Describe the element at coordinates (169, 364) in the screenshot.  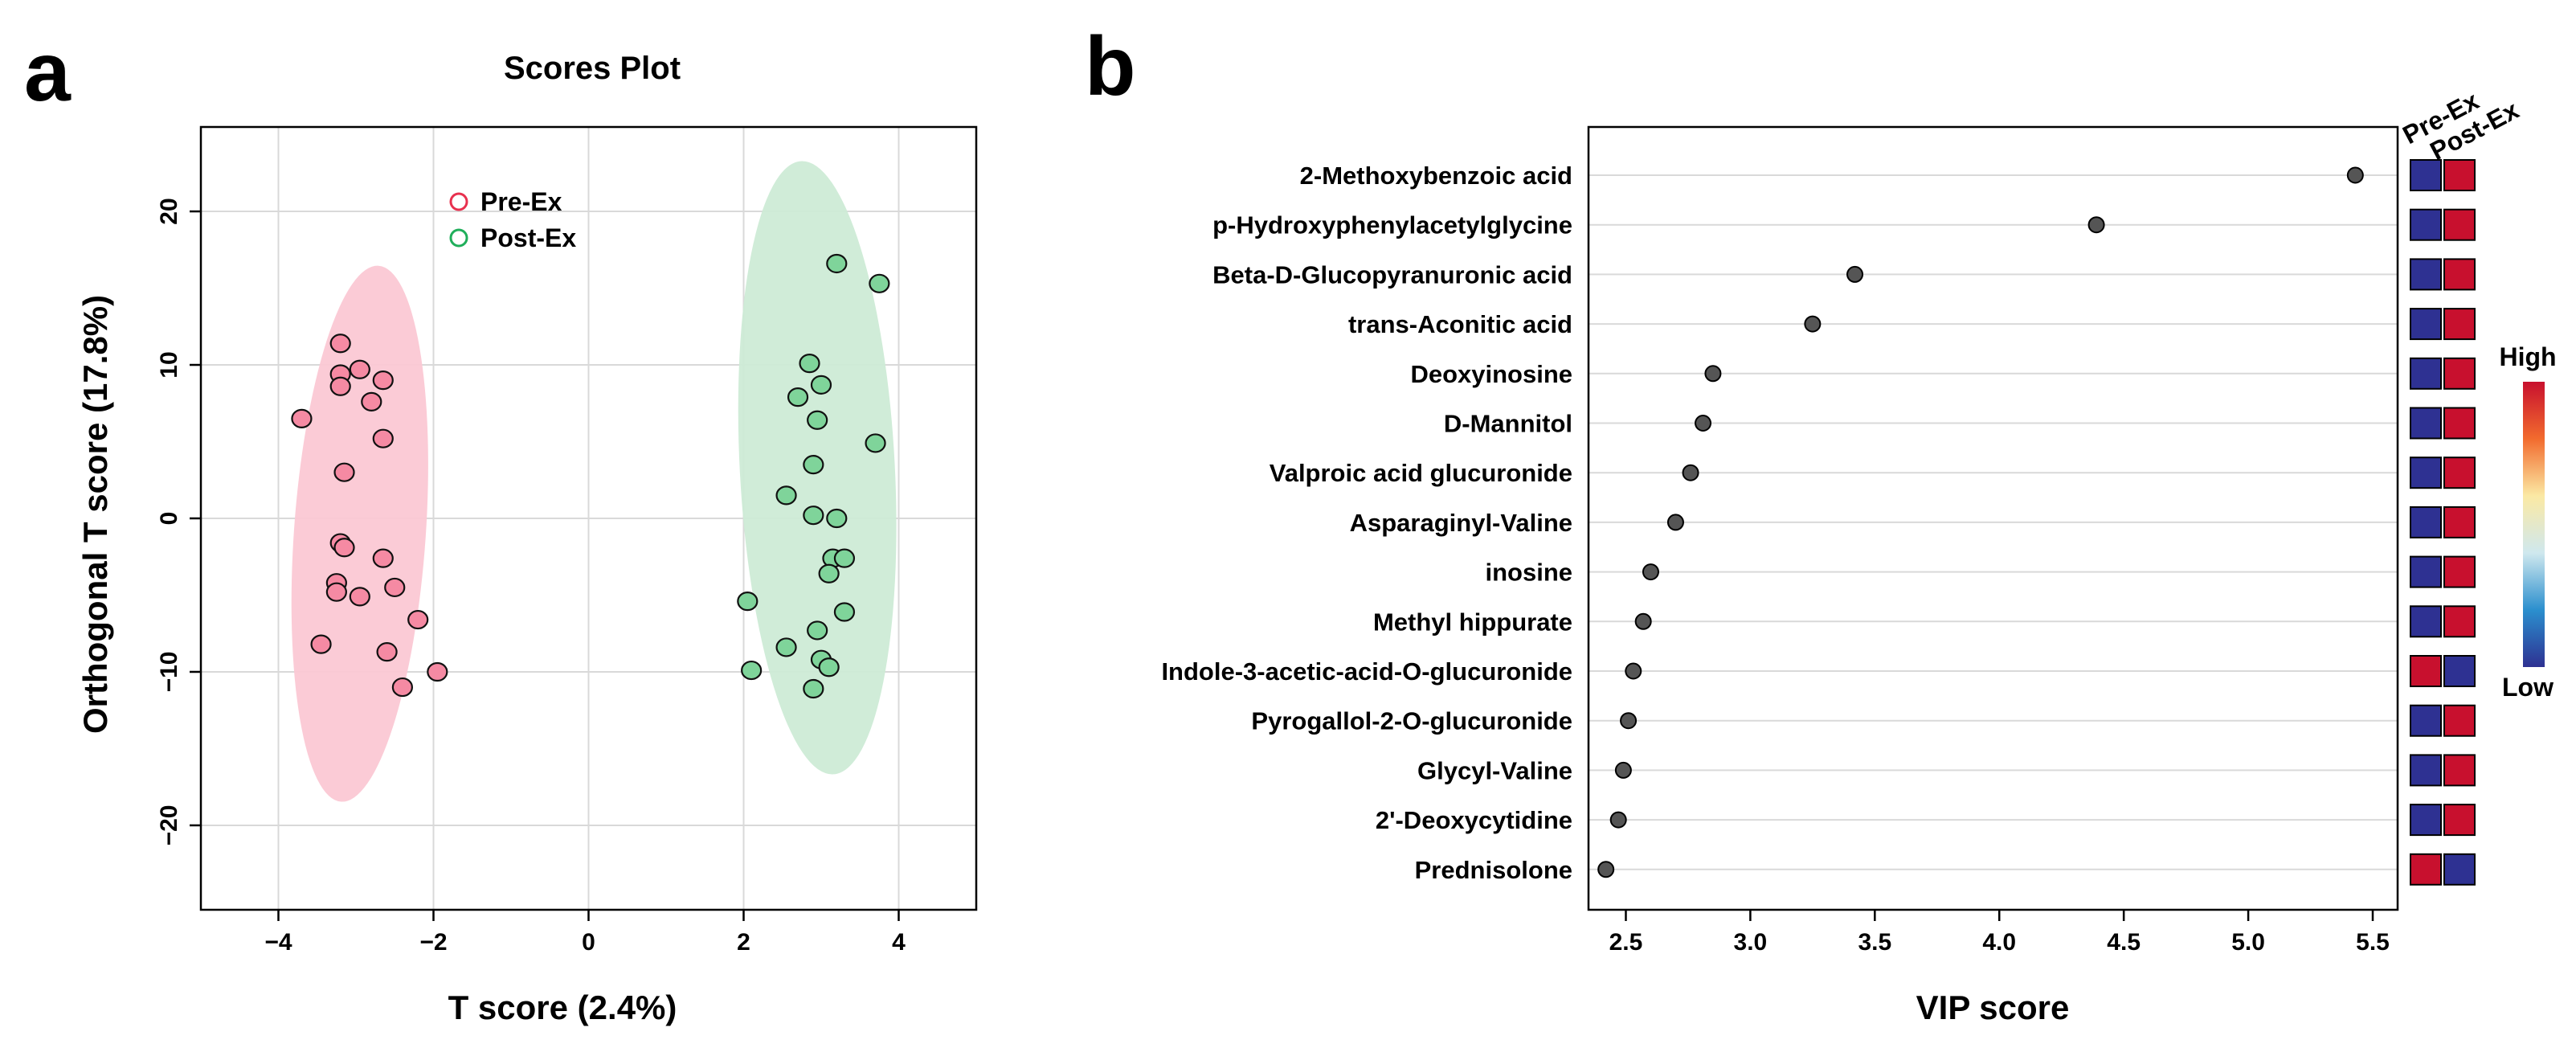
I see `y-tick-label: 10` at that location.